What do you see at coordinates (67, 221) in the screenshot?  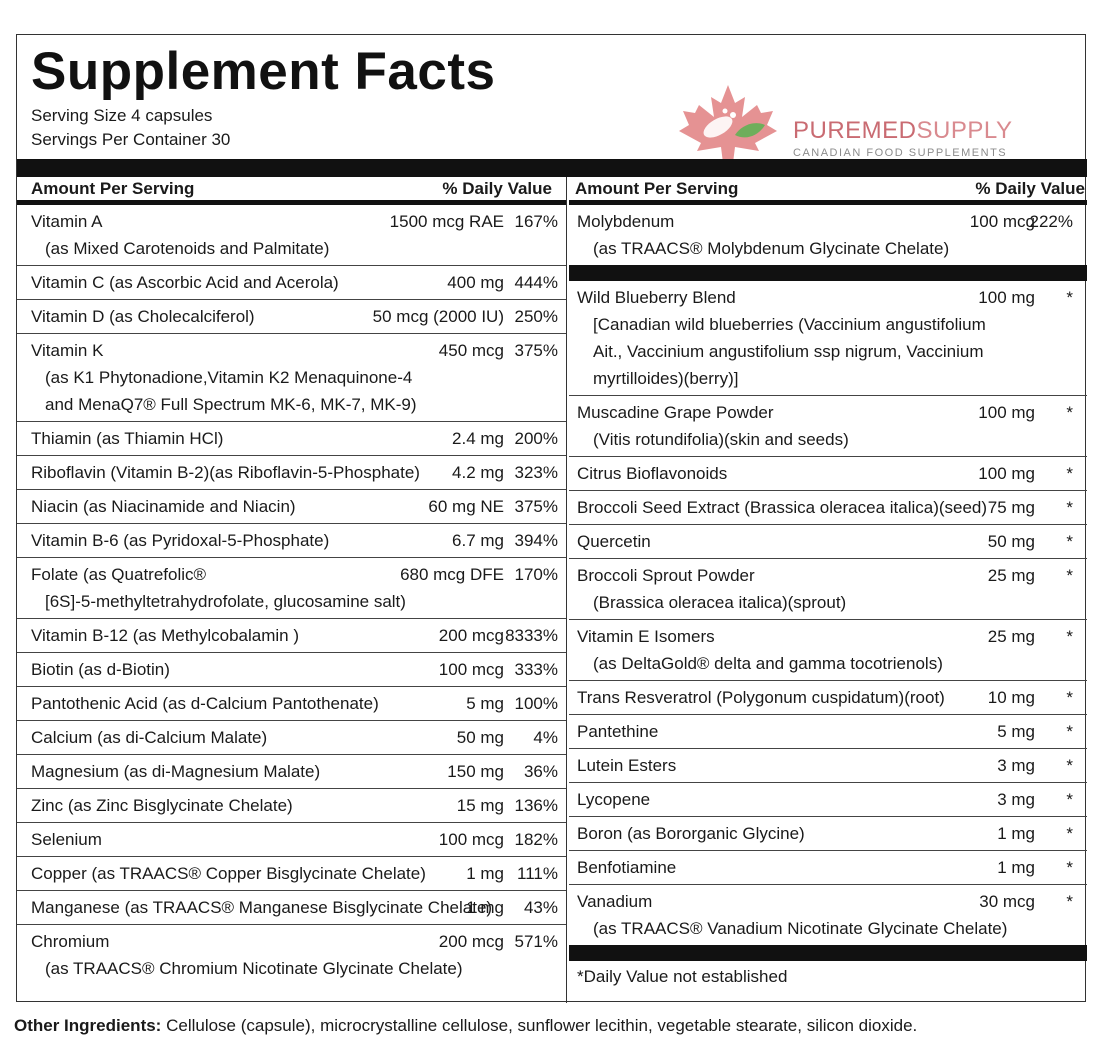 I see `nutrient-name: Vitamin A` at bounding box center [67, 221].